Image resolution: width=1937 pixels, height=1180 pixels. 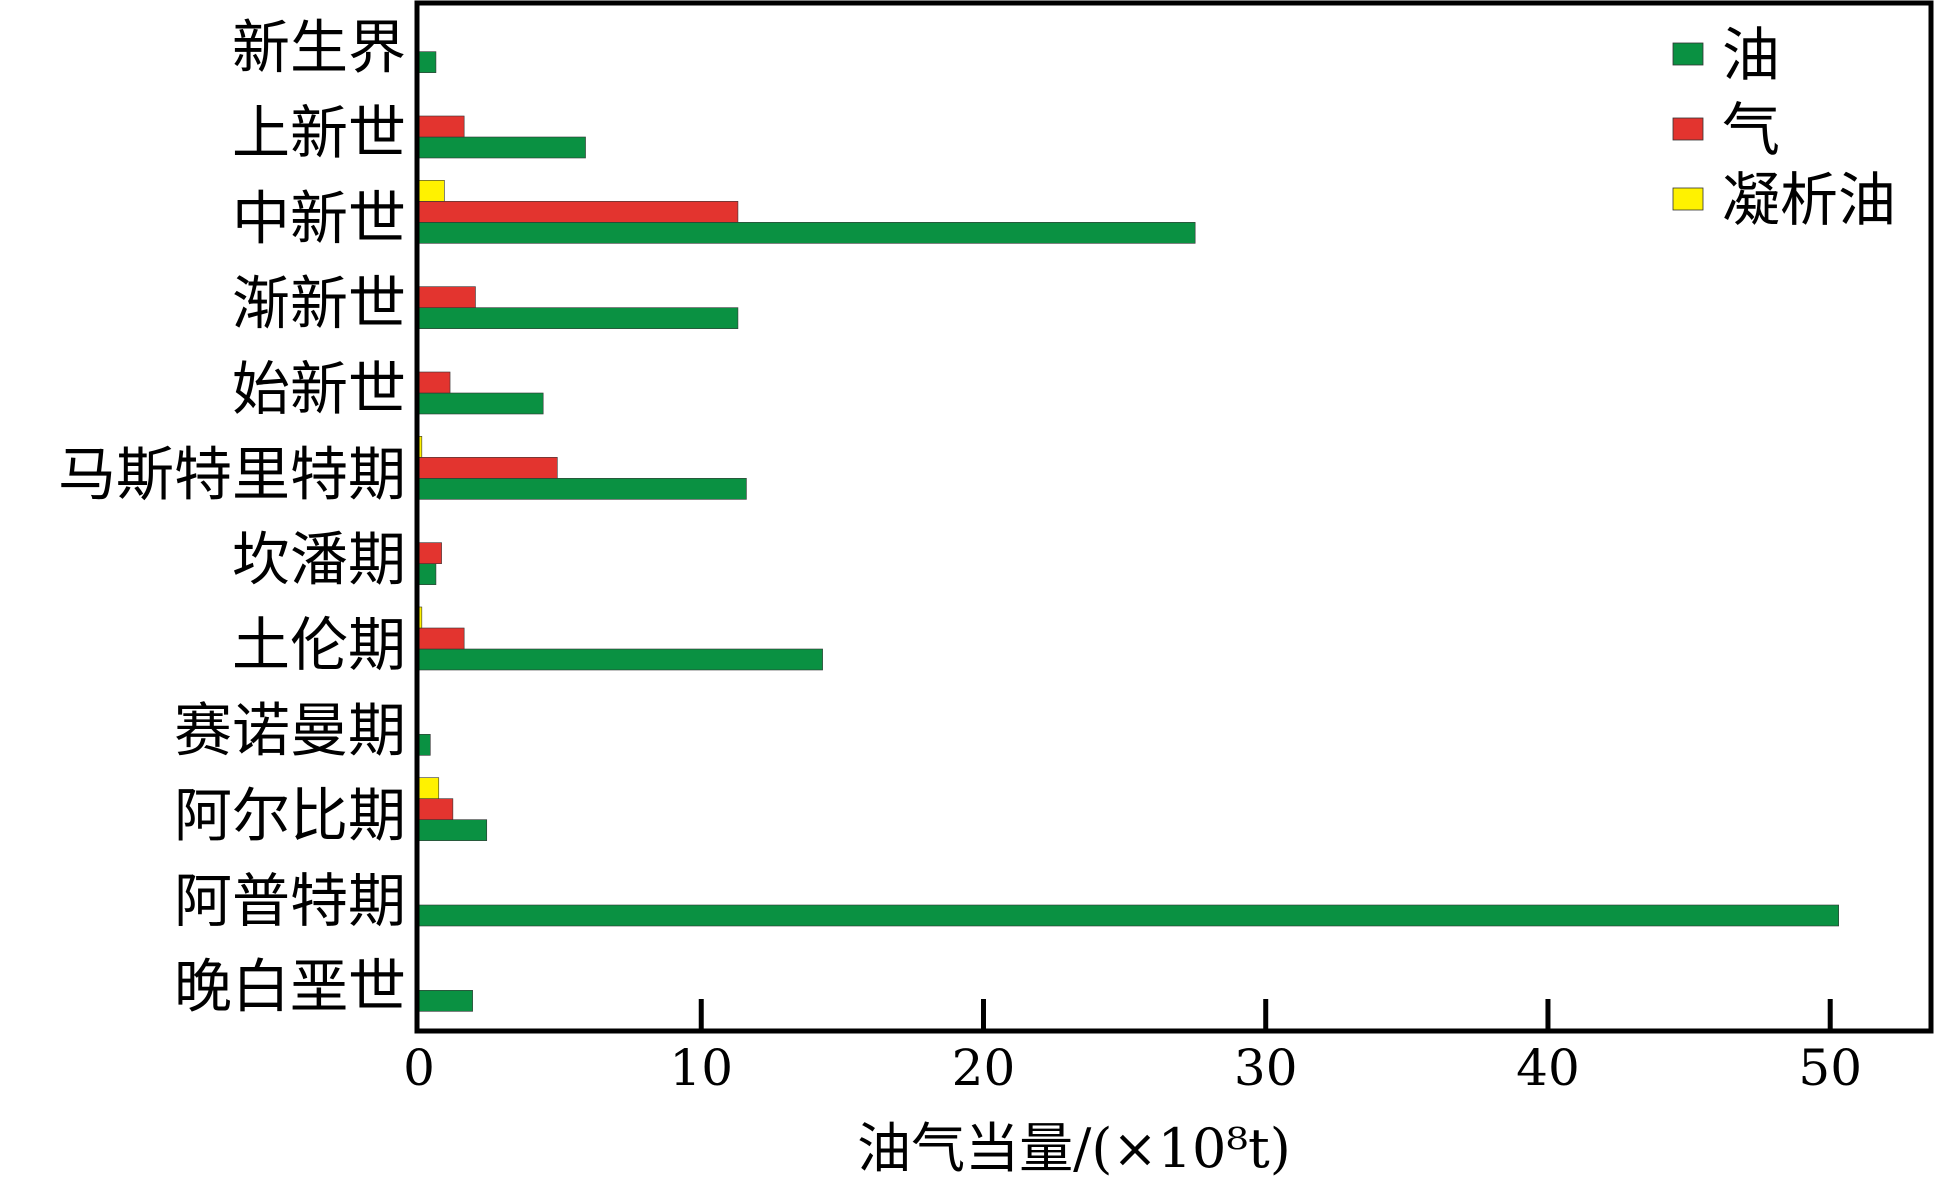 I want to click on x-tick-label: 50, so click(x=1830, y=1068).